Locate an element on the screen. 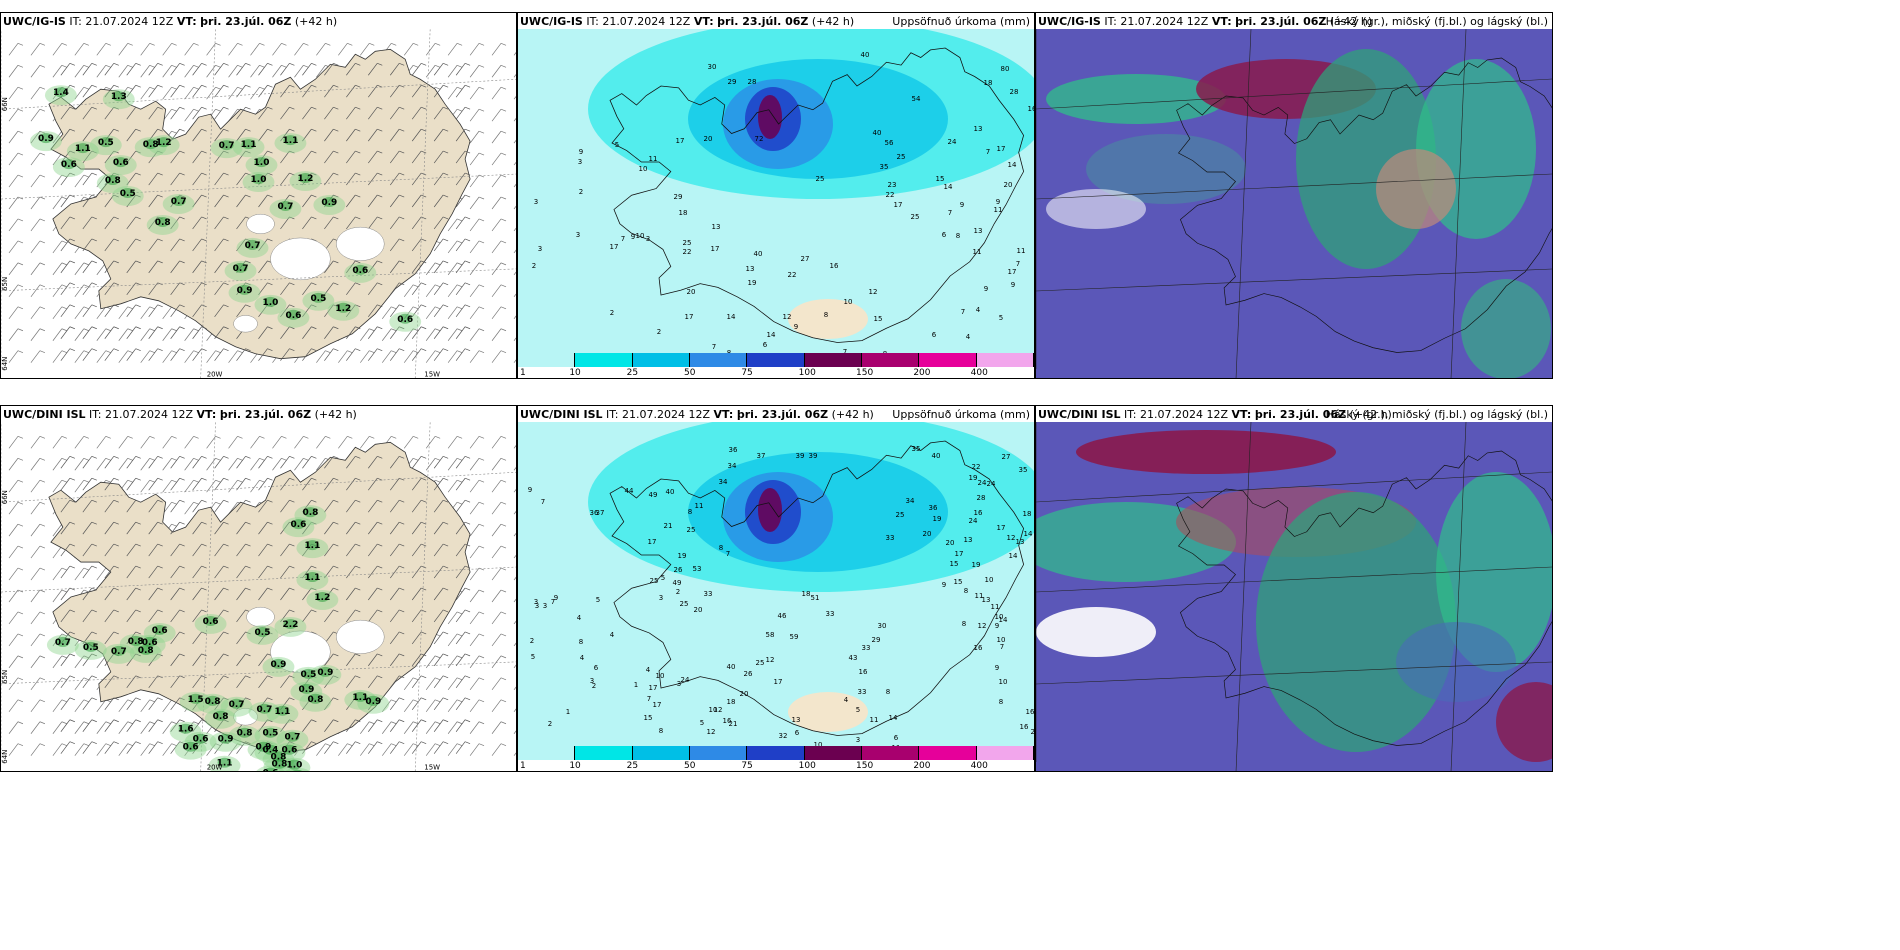  iceland-outline is located at coordinates (817, 195).